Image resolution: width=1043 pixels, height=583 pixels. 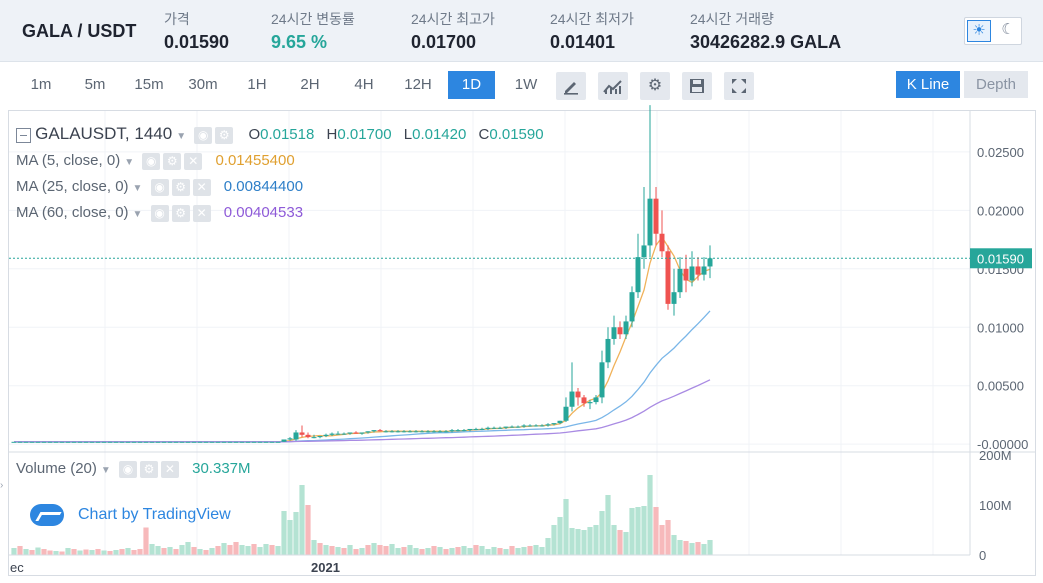 What do you see at coordinates (1008, 29) in the screenshot?
I see `moon-icon: ☾` at bounding box center [1008, 29].